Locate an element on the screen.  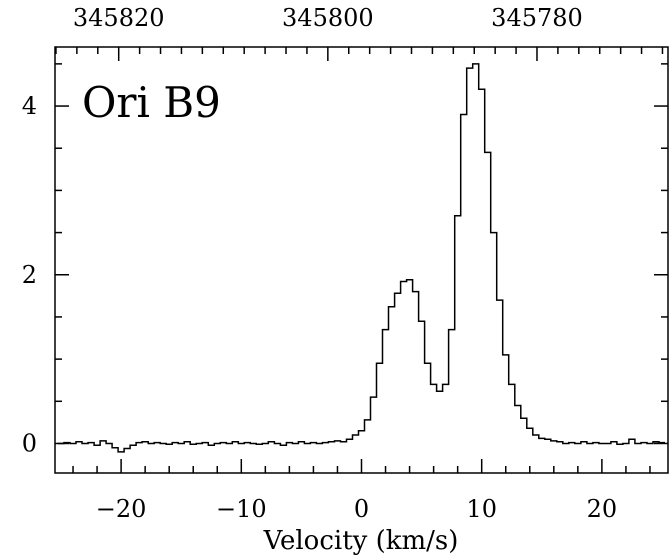
y-tick-label: 0 is located at coordinates (29, 443).